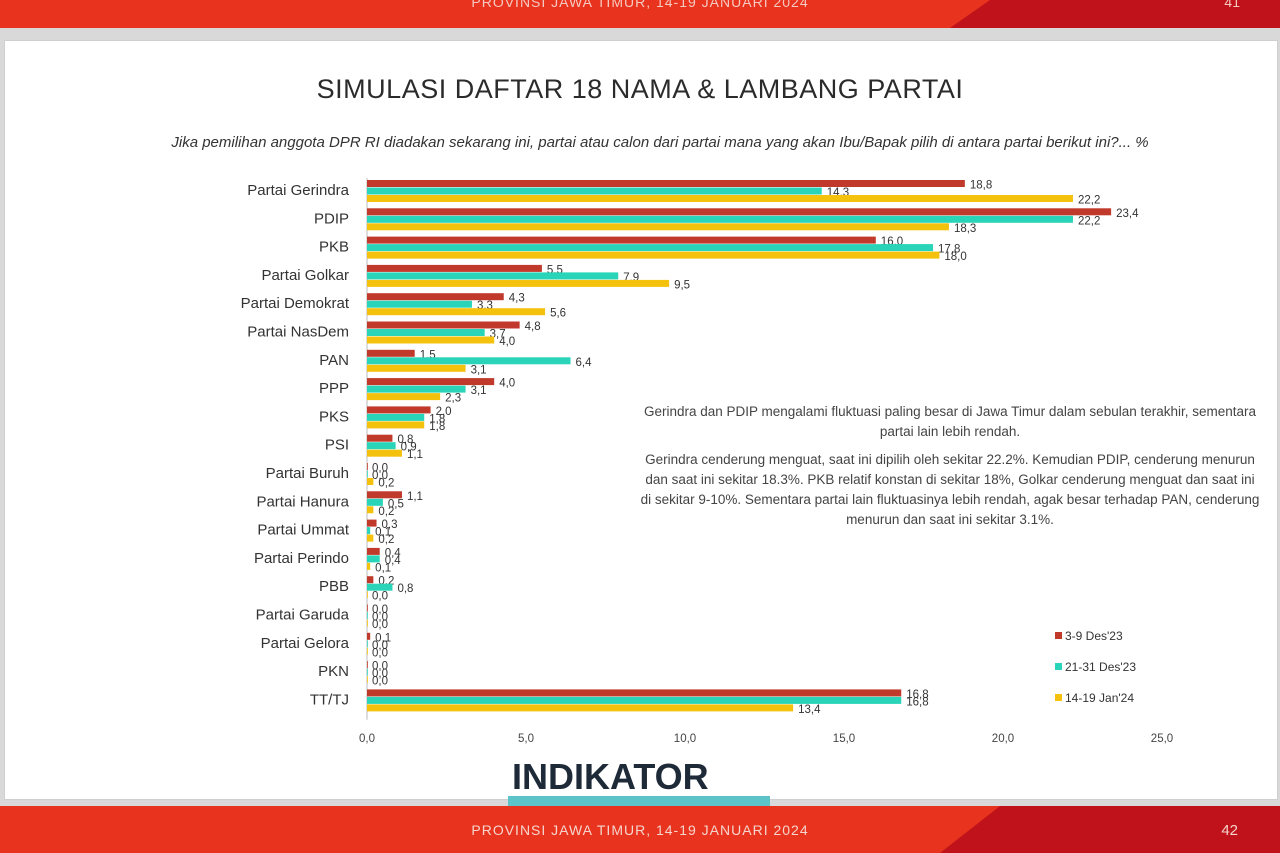  I want to click on category-label: Partai Golkar, so click(305, 275).